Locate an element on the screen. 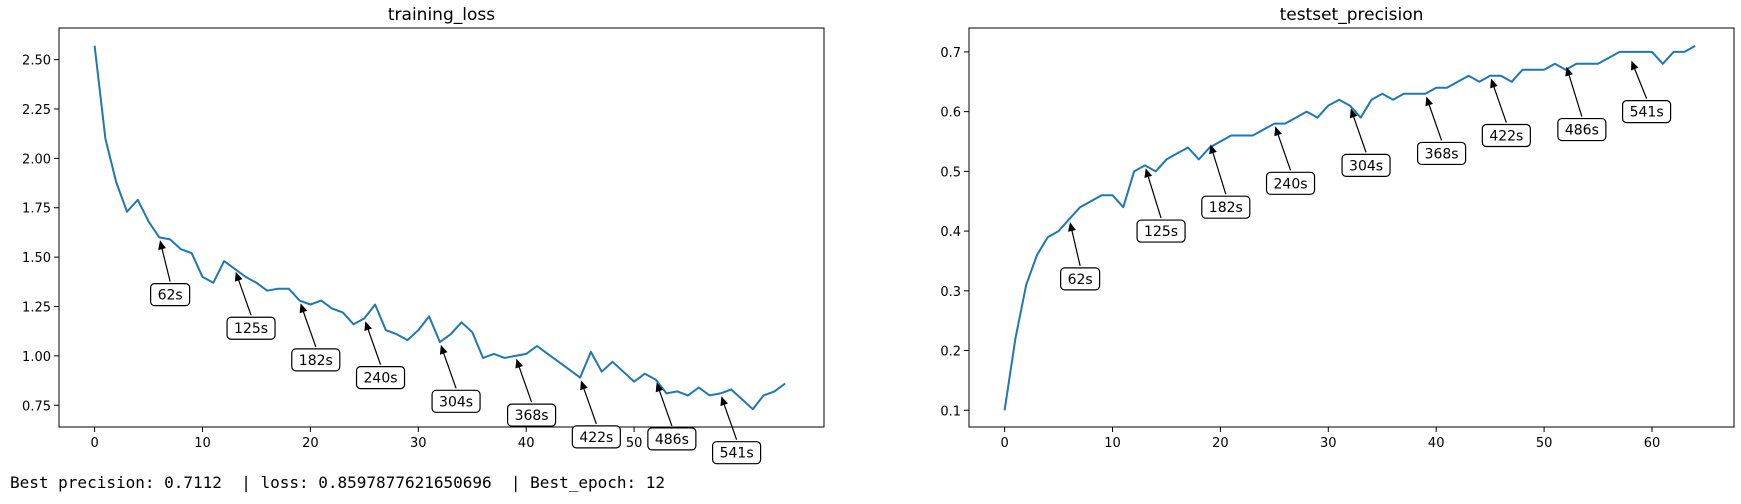 The image size is (1741, 504). y-tick-label: 2.25 is located at coordinates (36, 110).